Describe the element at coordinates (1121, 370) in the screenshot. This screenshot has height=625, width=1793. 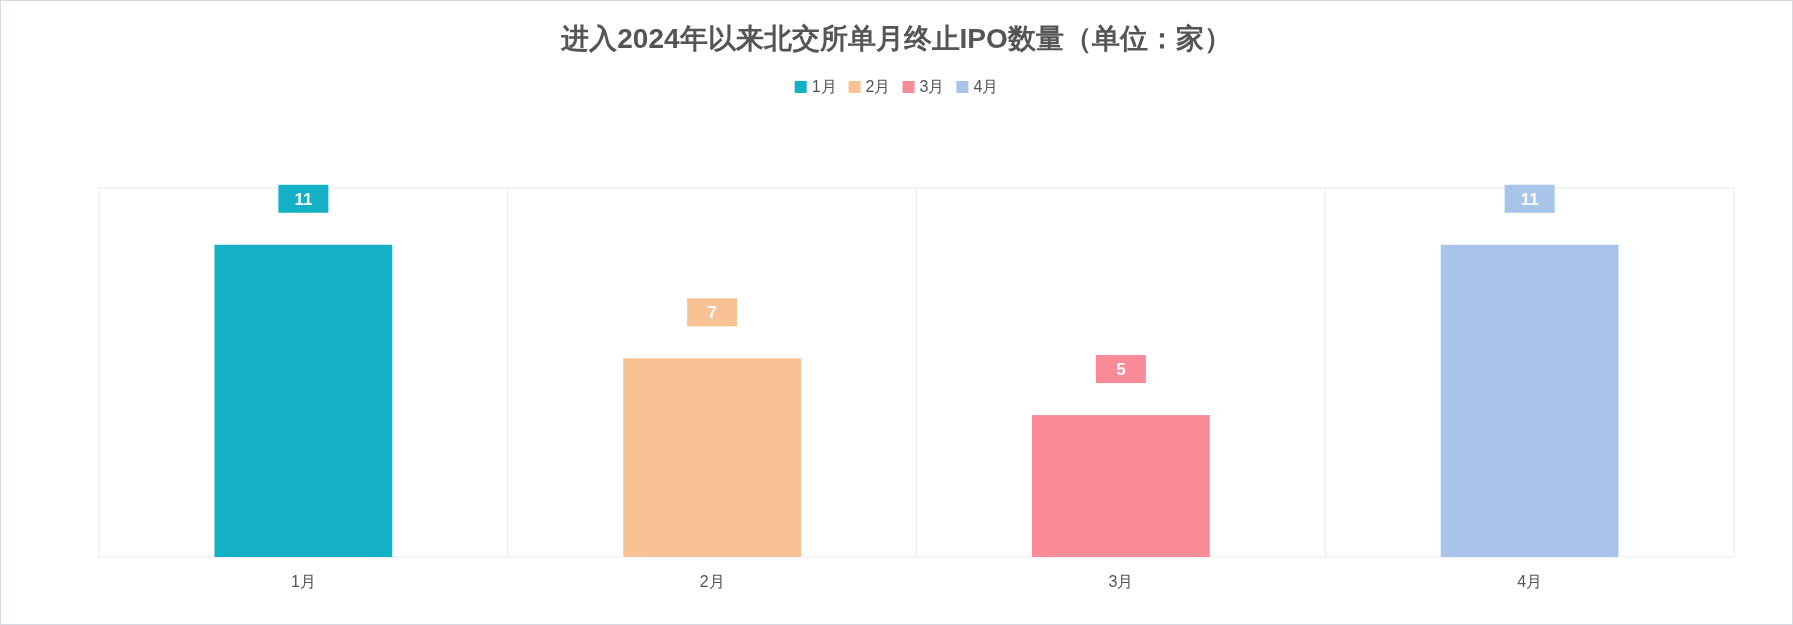
I see `data-label: 5` at that location.